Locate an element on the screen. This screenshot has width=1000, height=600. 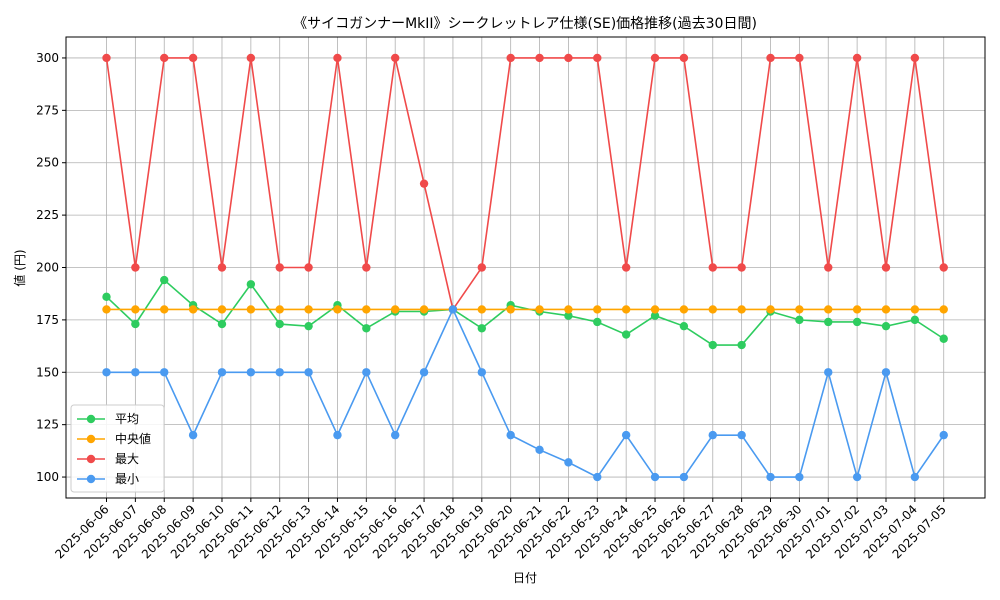
y-ticks: 100 125 150 175 200 225 250 275 300 is located at coordinates (51, 267).